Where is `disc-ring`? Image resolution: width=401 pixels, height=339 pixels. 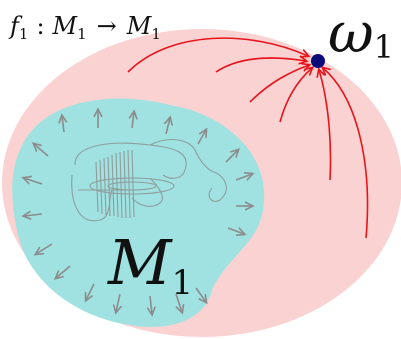
disc-ring is located at coordinates (132, 186).